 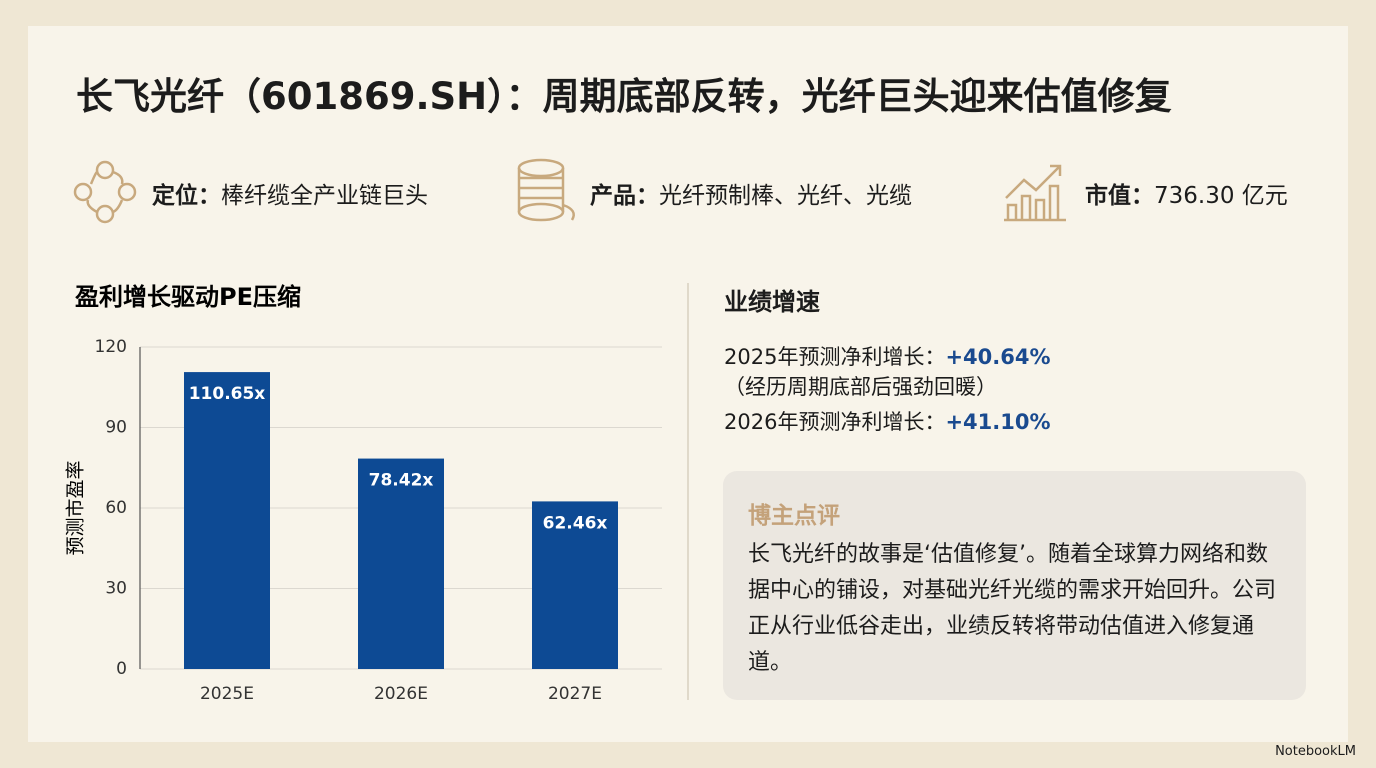 What do you see at coordinates (227, 394) in the screenshot?
I see `value-label: 110.65x` at bounding box center [227, 394].